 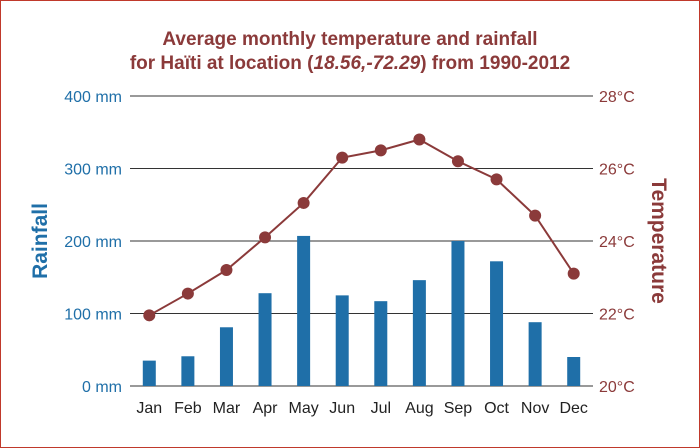 I want to click on right-tick-label: 24°C, so click(x=617, y=242).